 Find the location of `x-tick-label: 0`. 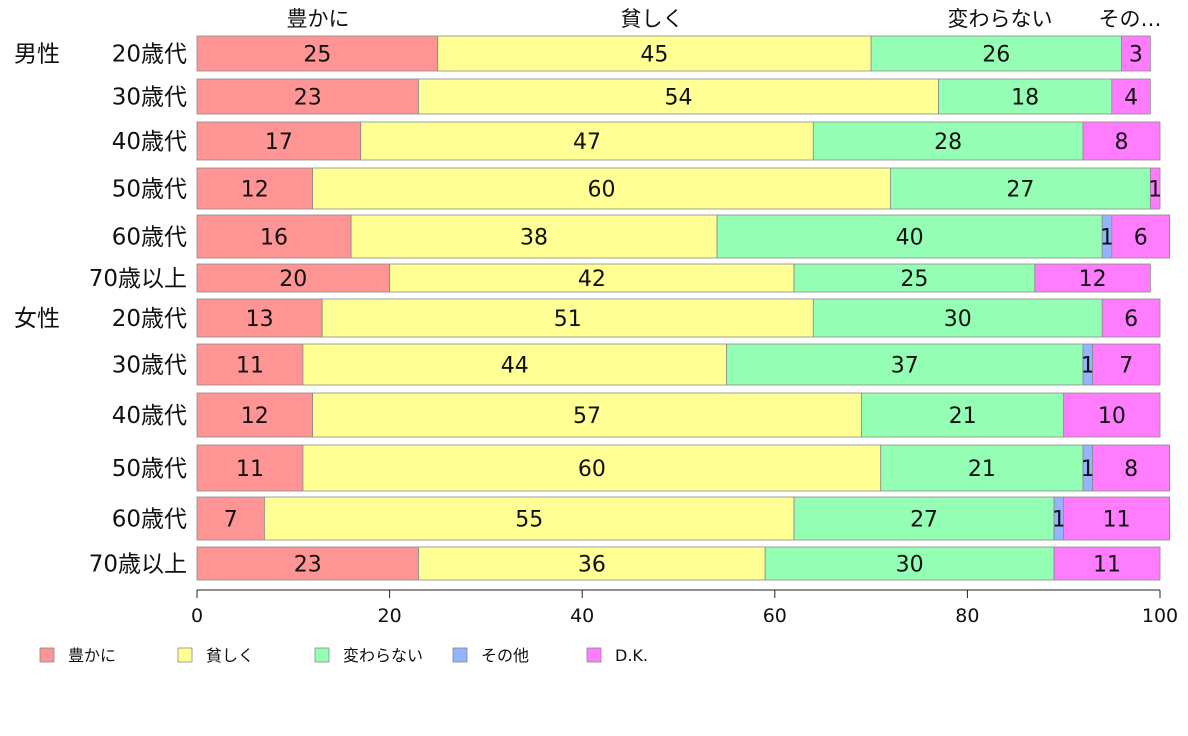

x-tick-label: 0 is located at coordinates (197, 616).